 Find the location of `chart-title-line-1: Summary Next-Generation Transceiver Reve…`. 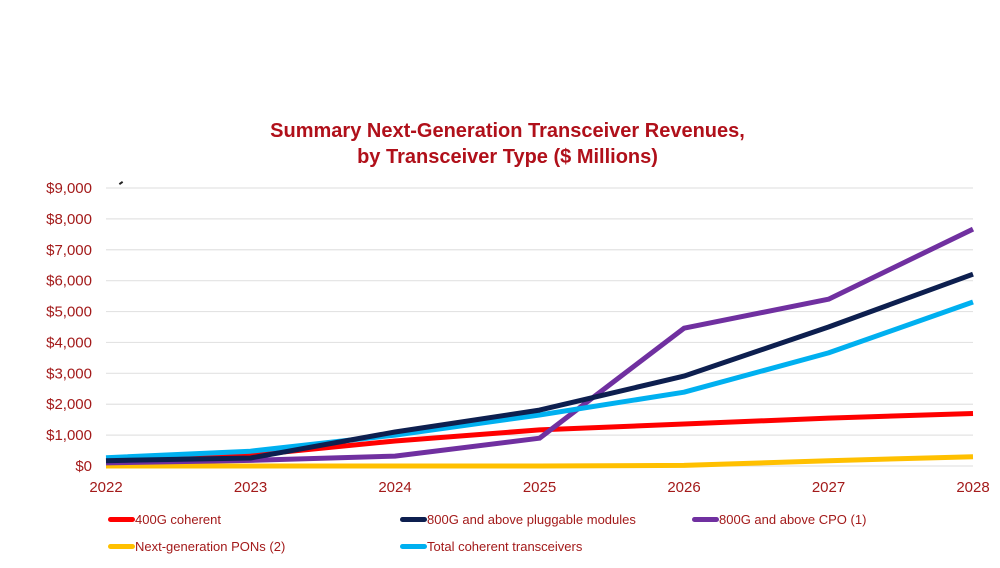

chart-title-line-1: Summary Next-Generation Transceiver Reve… is located at coordinates (507, 131).